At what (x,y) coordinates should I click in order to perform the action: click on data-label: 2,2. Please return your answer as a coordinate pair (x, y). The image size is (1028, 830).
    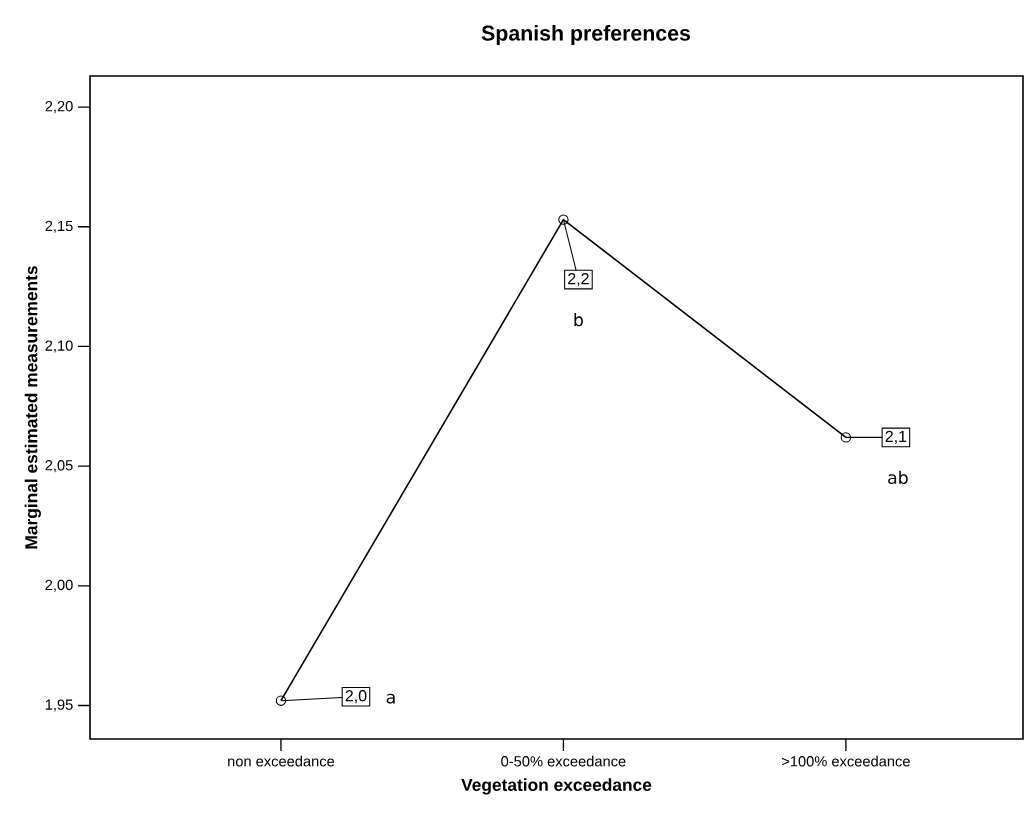
    Looking at the image, I should click on (578, 279).